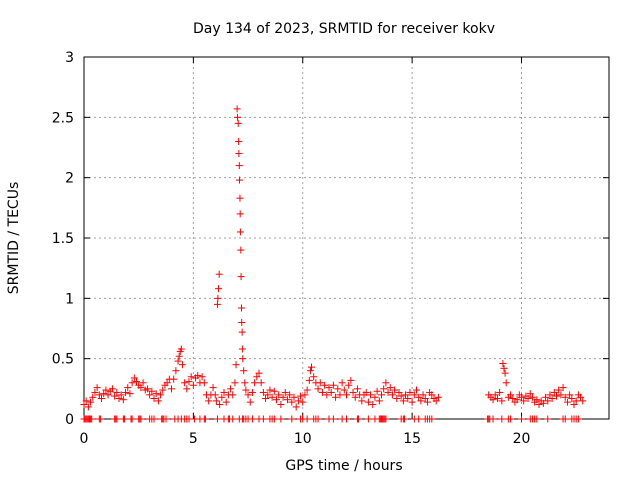  What do you see at coordinates (69, 420) in the screenshot?
I see `y-tick-label: 0` at bounding box center [69, 420].